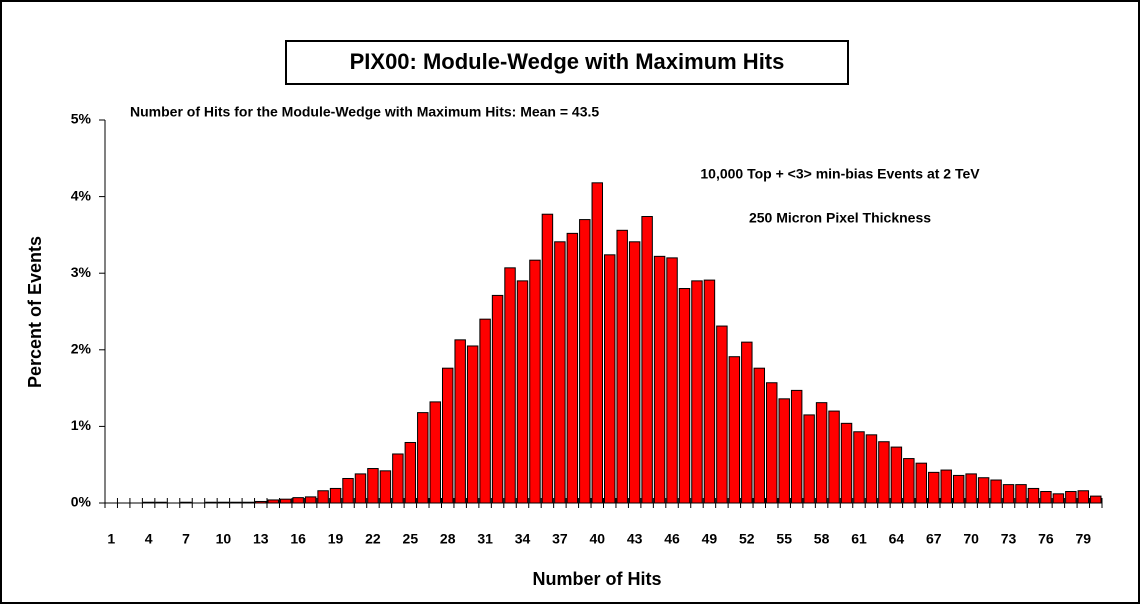 This screenshot has width=1140, height=604. Describe the element at coordinates (336, 539) in the screenshot. I see `x-tick-label: 19` at that location.